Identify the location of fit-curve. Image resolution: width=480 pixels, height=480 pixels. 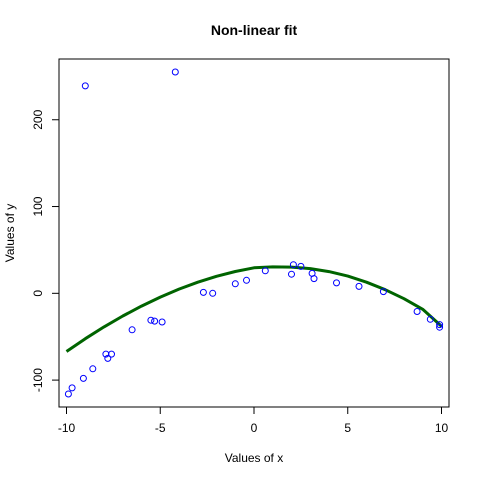
(254, 309).